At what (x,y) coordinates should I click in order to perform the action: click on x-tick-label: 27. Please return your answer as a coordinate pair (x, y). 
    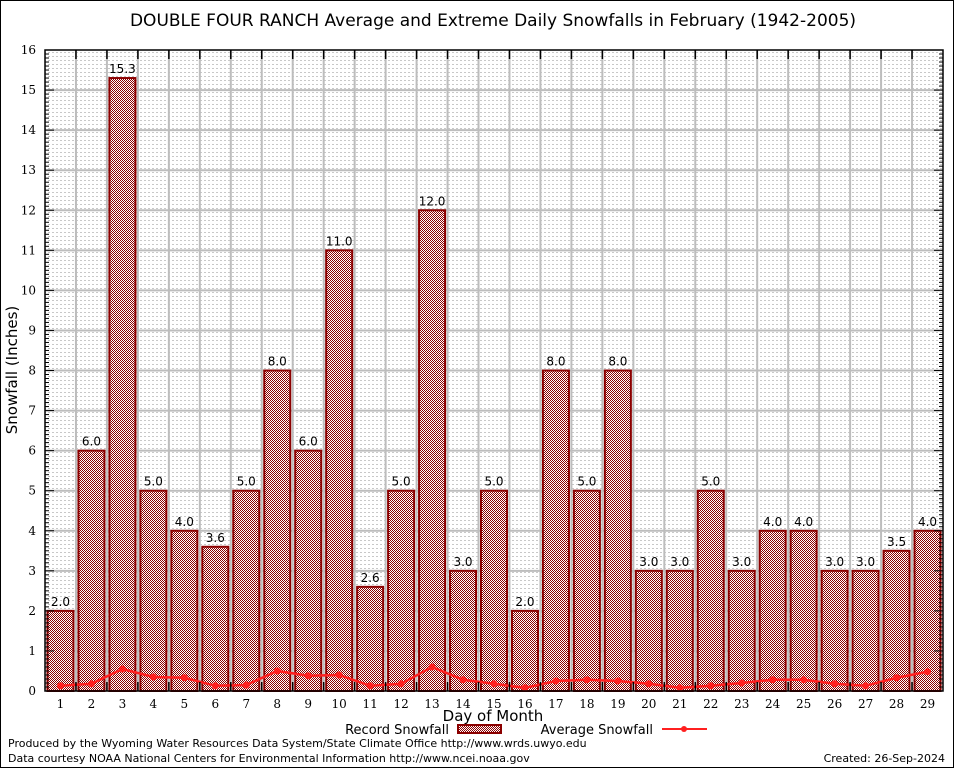
    Looking at the image, I should click on (865, 704).